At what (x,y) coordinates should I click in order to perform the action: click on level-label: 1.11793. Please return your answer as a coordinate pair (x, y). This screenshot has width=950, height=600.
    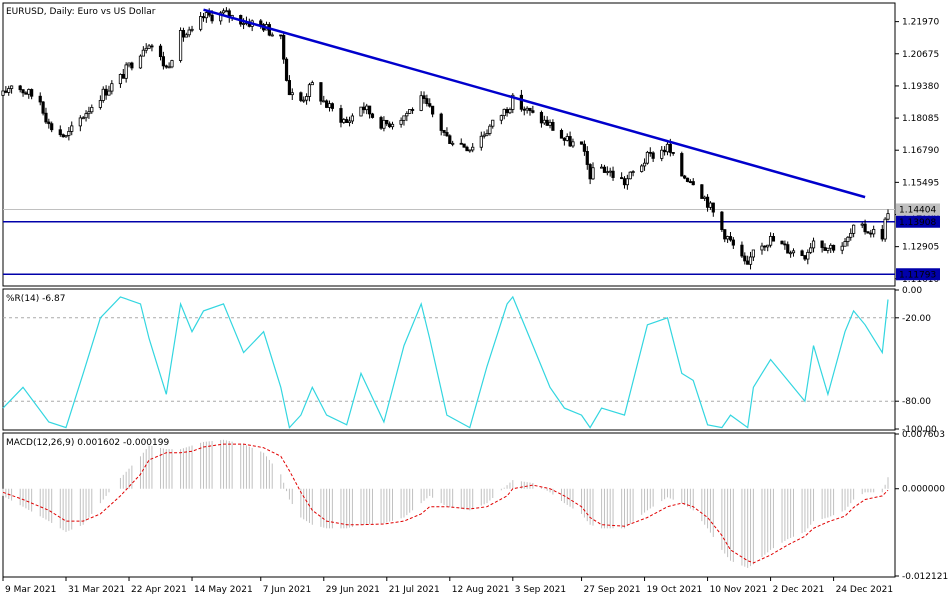
    Looking at the image, I should click on (917, 275).